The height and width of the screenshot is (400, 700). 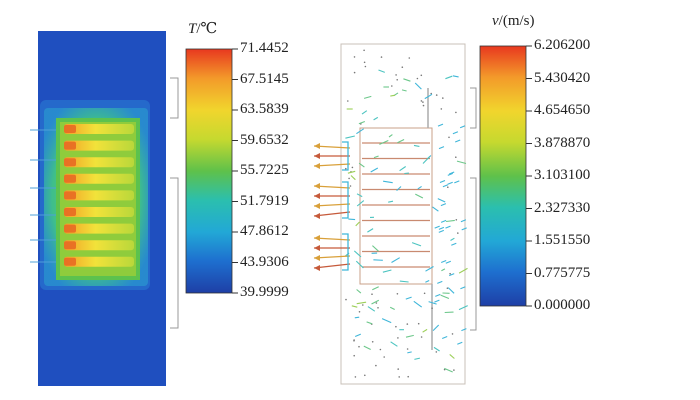 What do you see at coordinates (562, 305) in the screenshot?
I see `colorbar-tick-label: 0.000000` at bounding box center [562, 305].